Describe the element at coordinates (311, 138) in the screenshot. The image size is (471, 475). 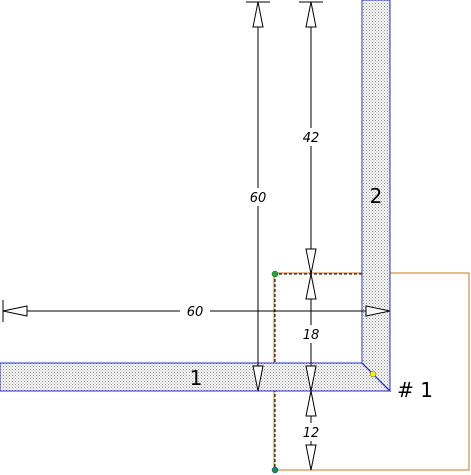
I see `dimension-upper-label: 42` at that location.